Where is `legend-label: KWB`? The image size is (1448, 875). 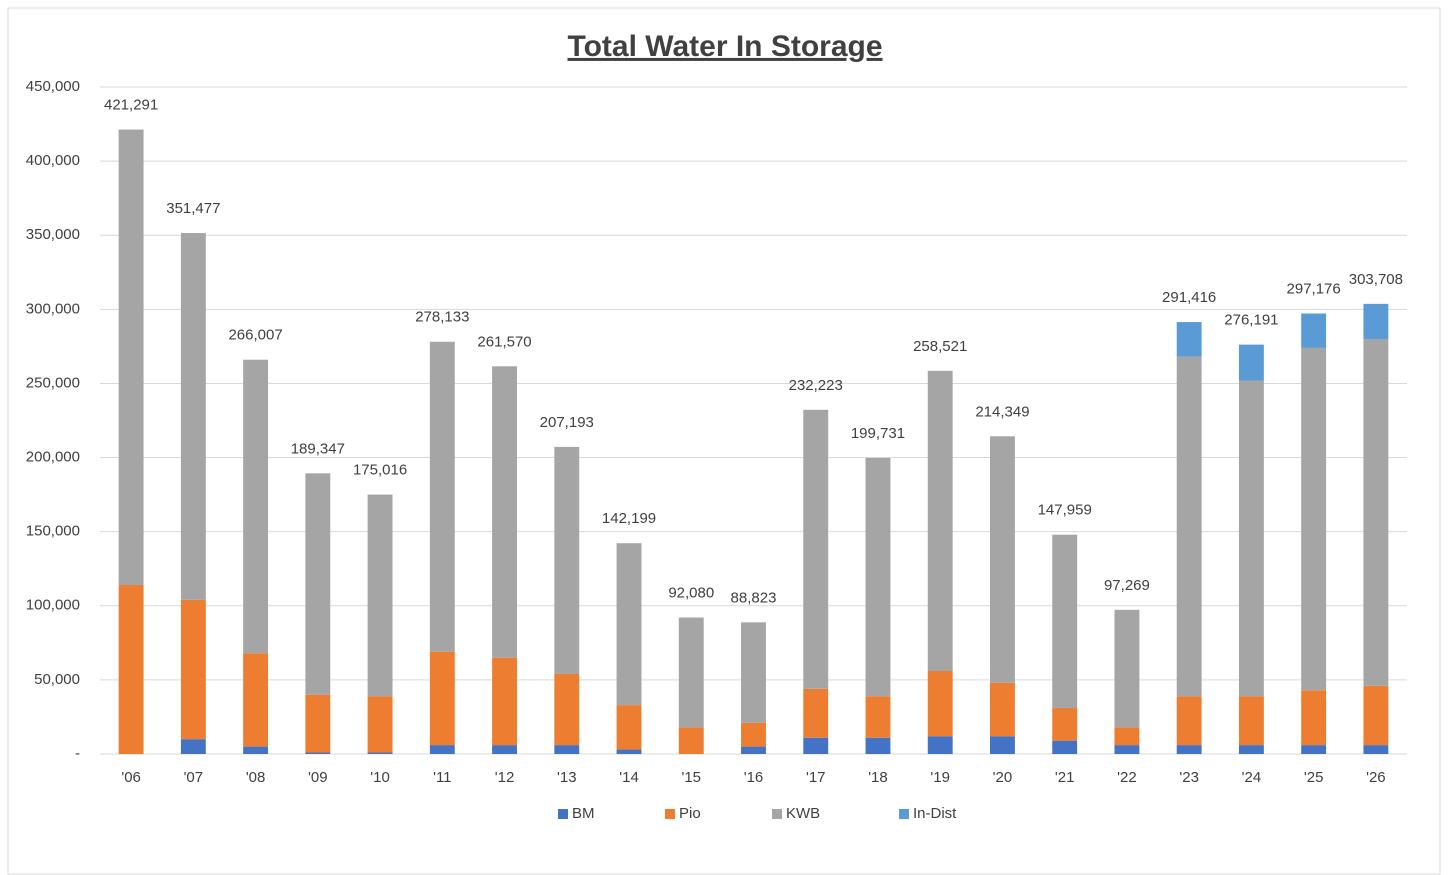 legend-label: KWB is located at coordinates (803, 813).